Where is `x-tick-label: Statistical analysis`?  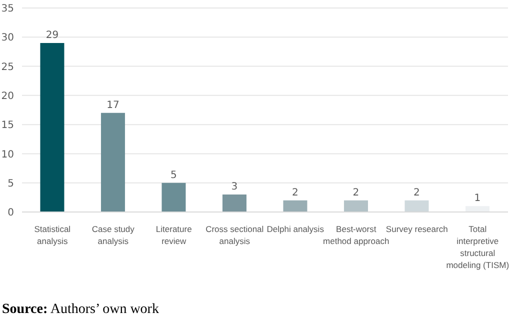
x-tick-label: Statistical analysis is located at coordinates (52, 235).